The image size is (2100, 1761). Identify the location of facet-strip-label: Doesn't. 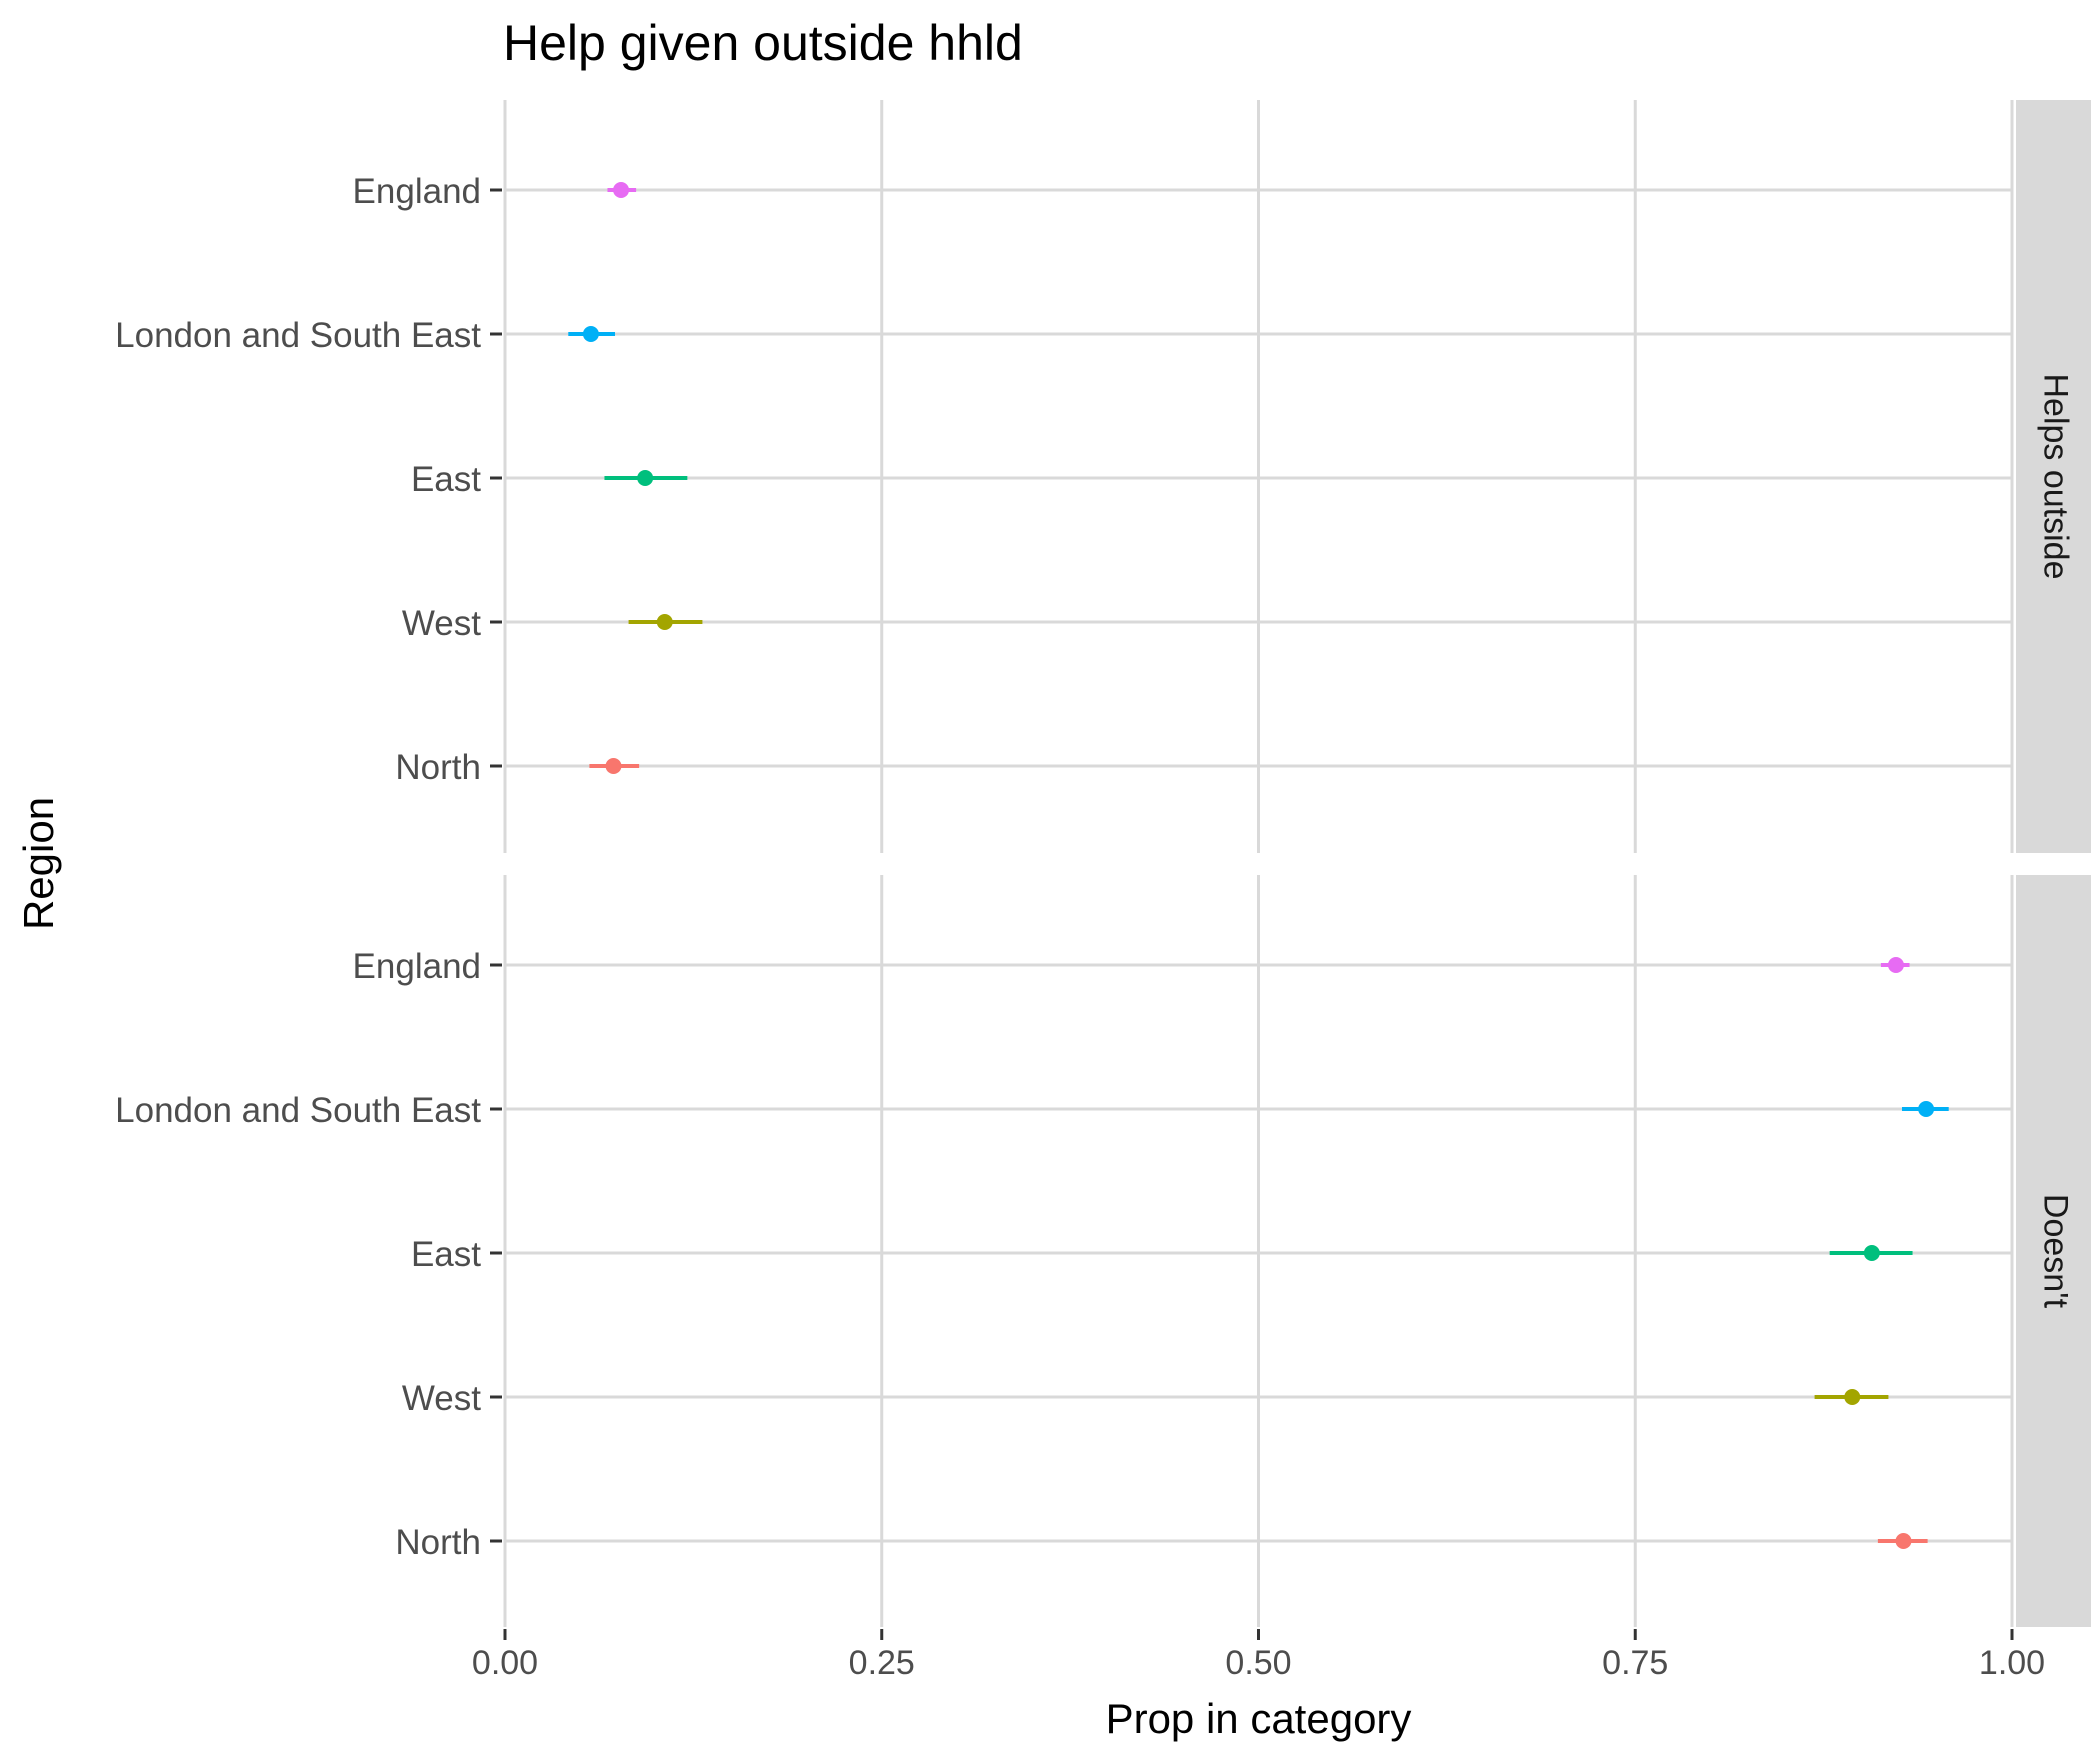
(2056, 1251).